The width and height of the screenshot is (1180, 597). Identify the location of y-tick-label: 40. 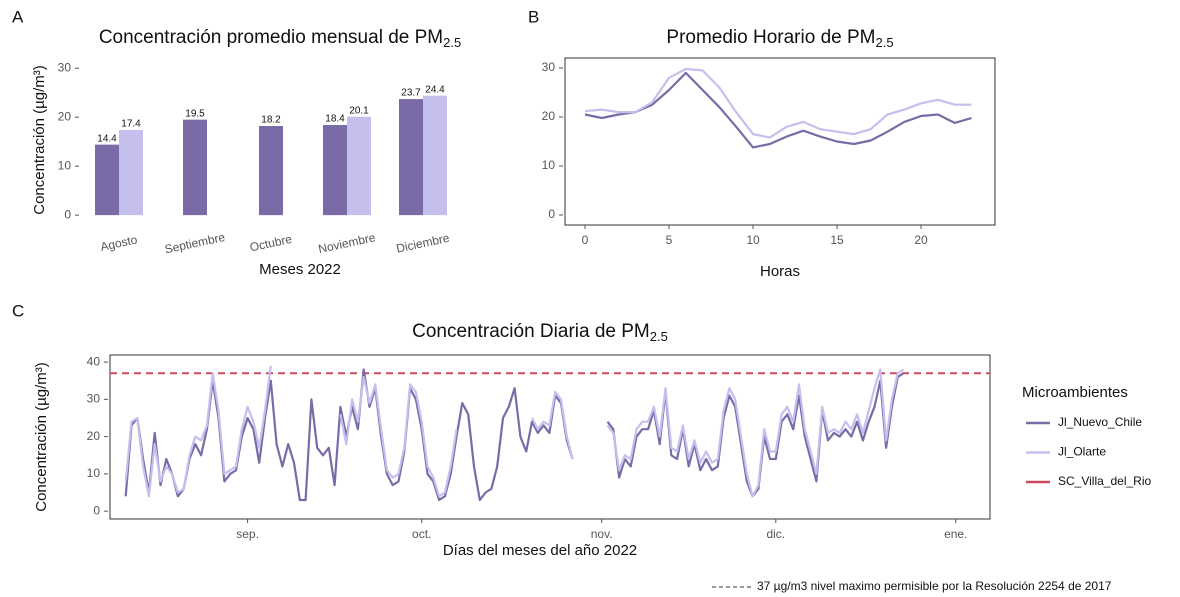
(94, 361).